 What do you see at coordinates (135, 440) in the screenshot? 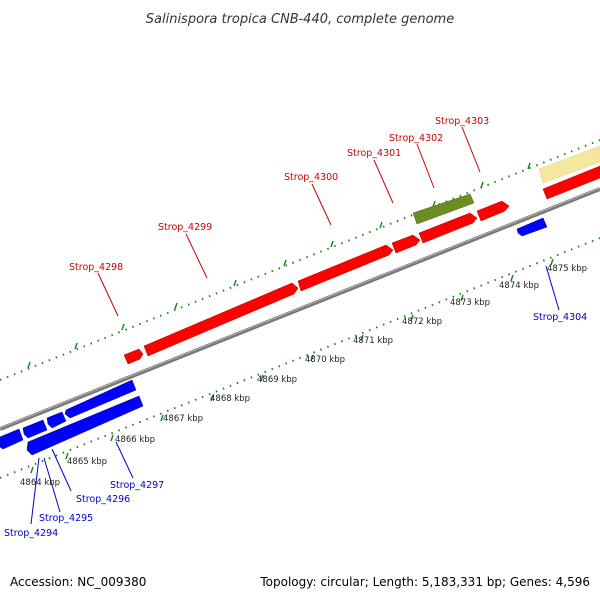
I see `scale-label-4866: 4866 kbp` at bounding box center [135, 440].